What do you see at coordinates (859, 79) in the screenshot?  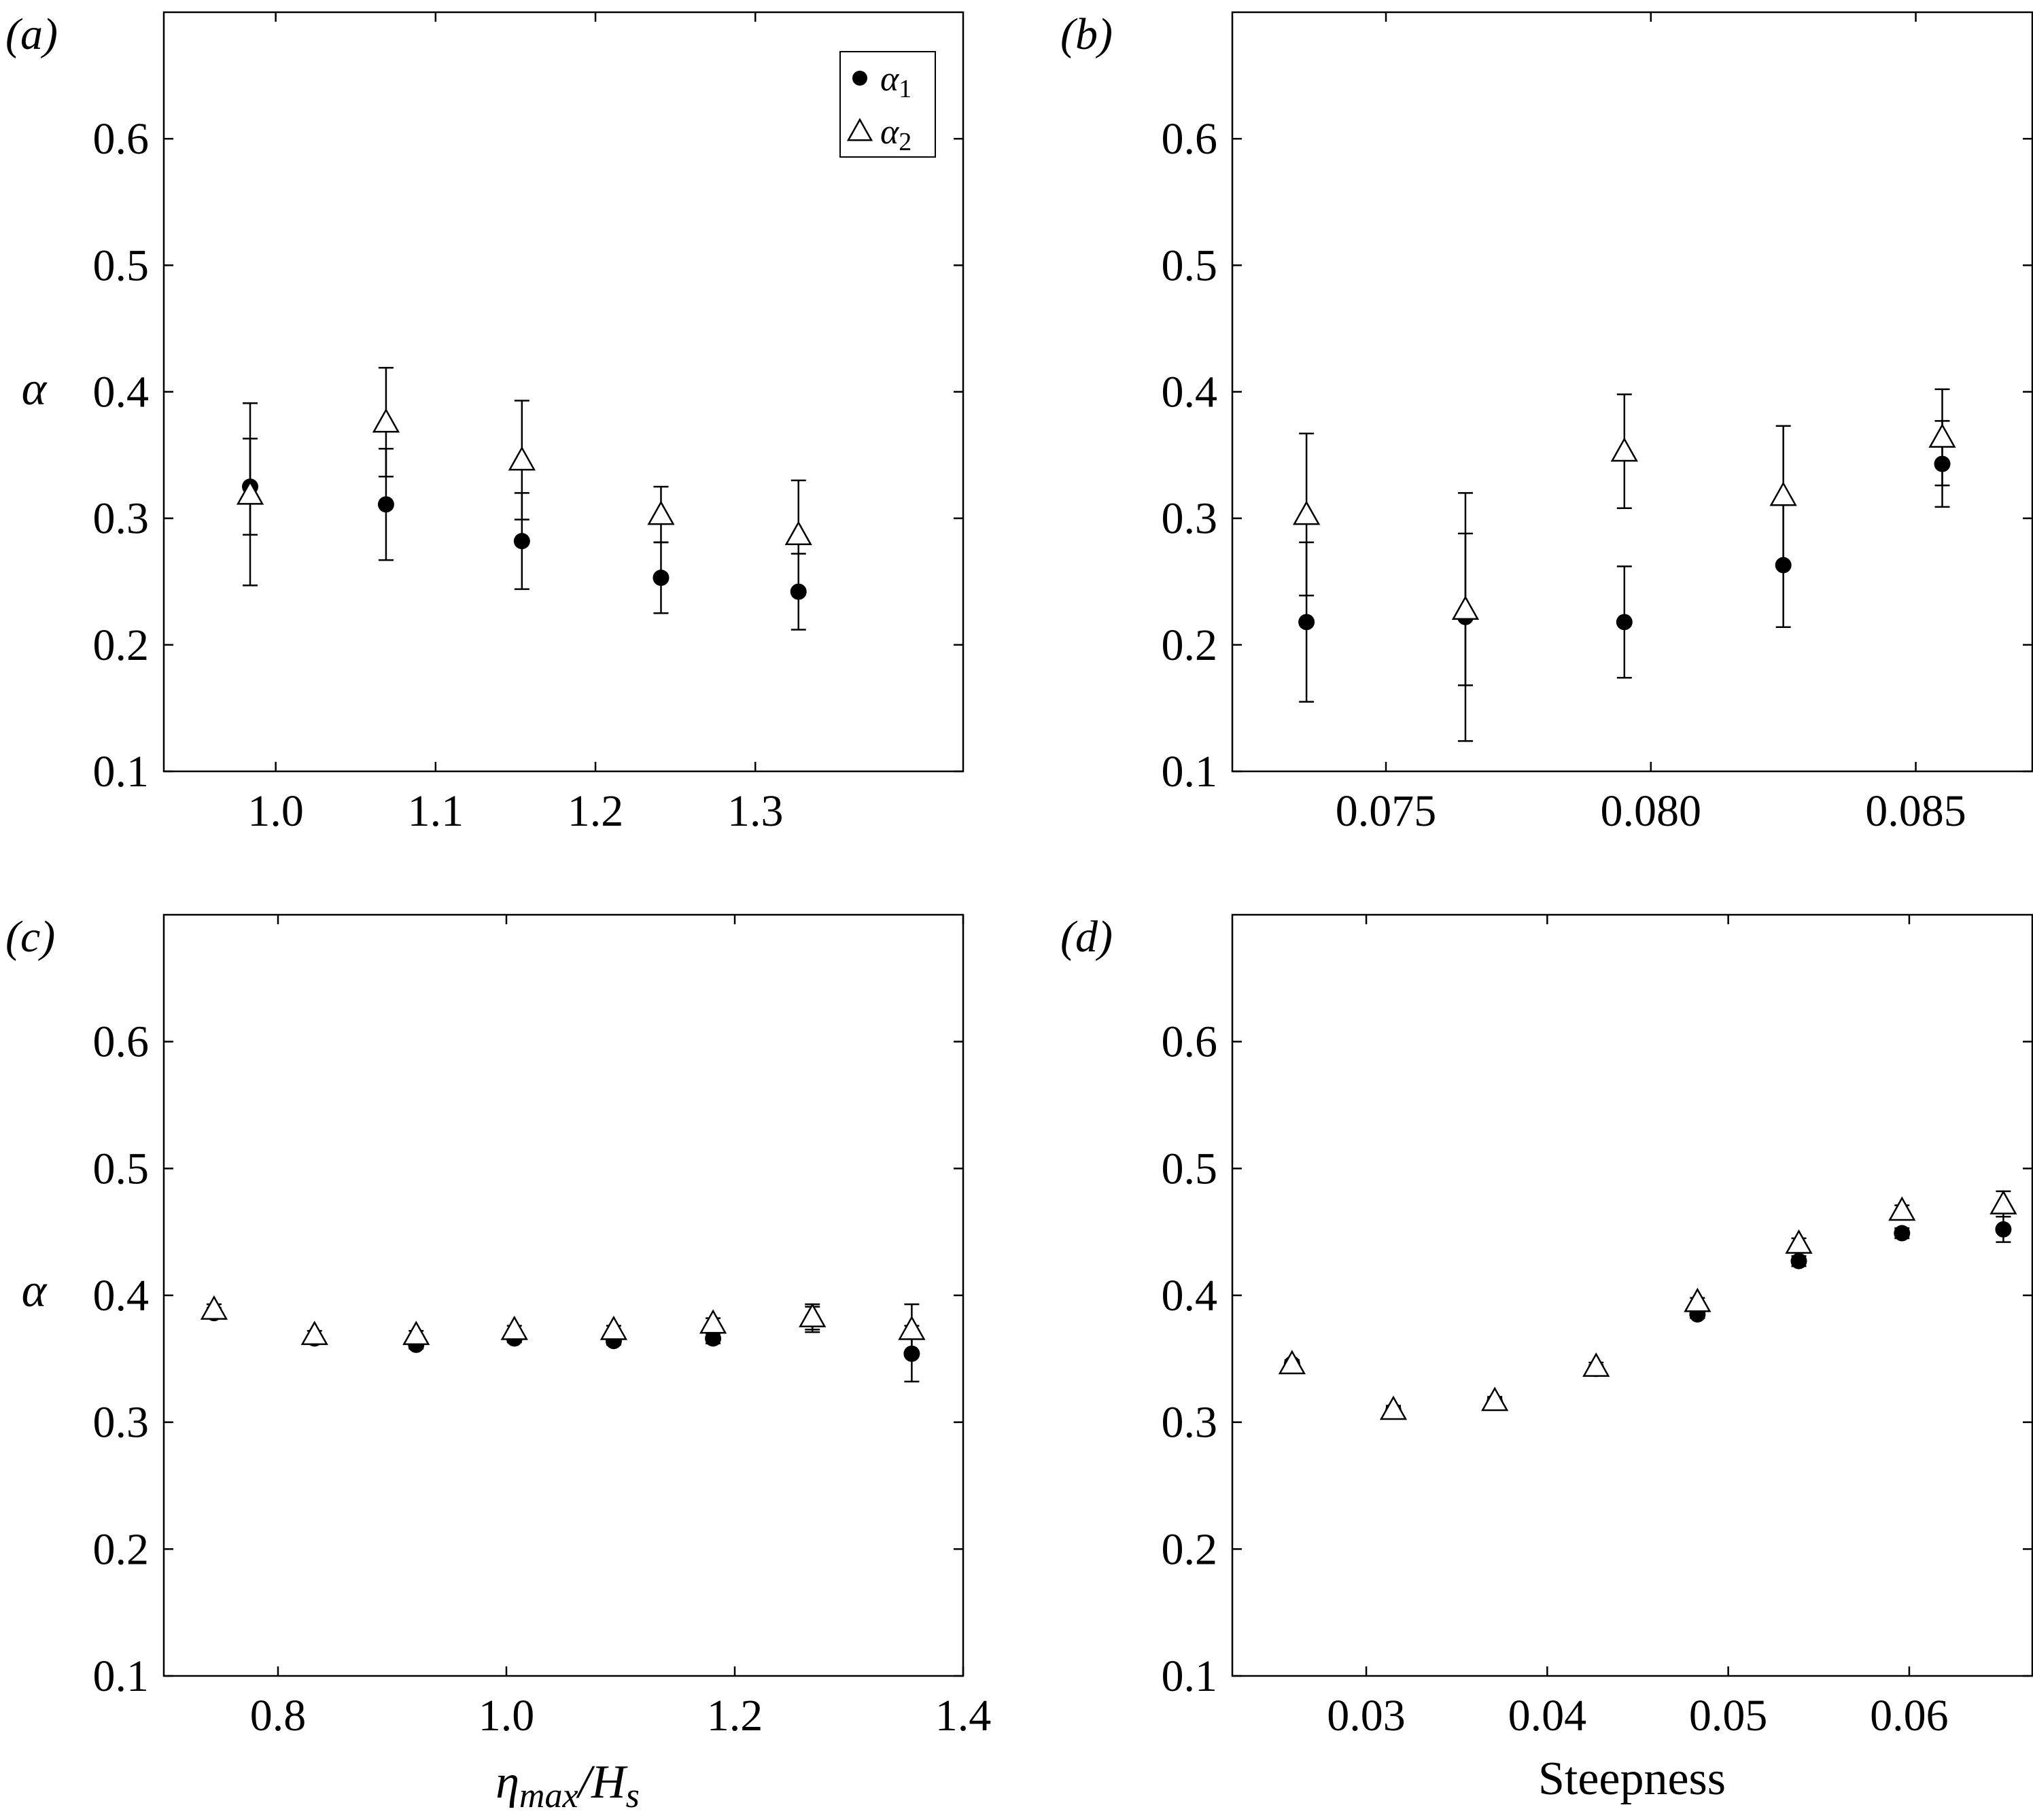 I see `legend-marker-alpha1` at bounding box center [859, 79].